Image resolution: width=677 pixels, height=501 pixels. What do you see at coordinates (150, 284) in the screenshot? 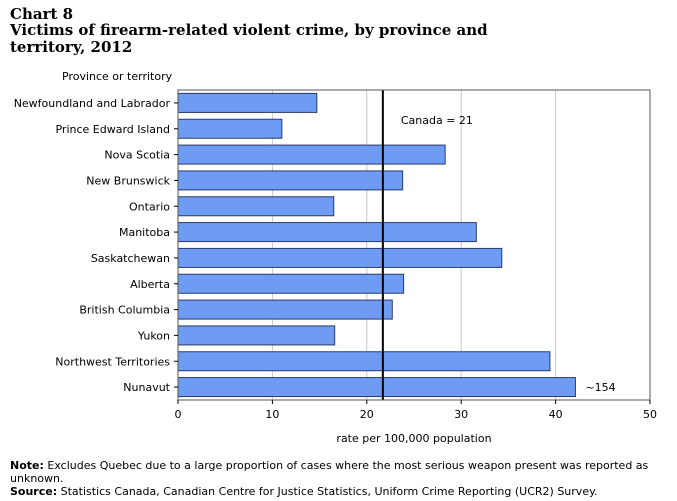
I see `category-label: Alberta` at bounding box center [150, 284].